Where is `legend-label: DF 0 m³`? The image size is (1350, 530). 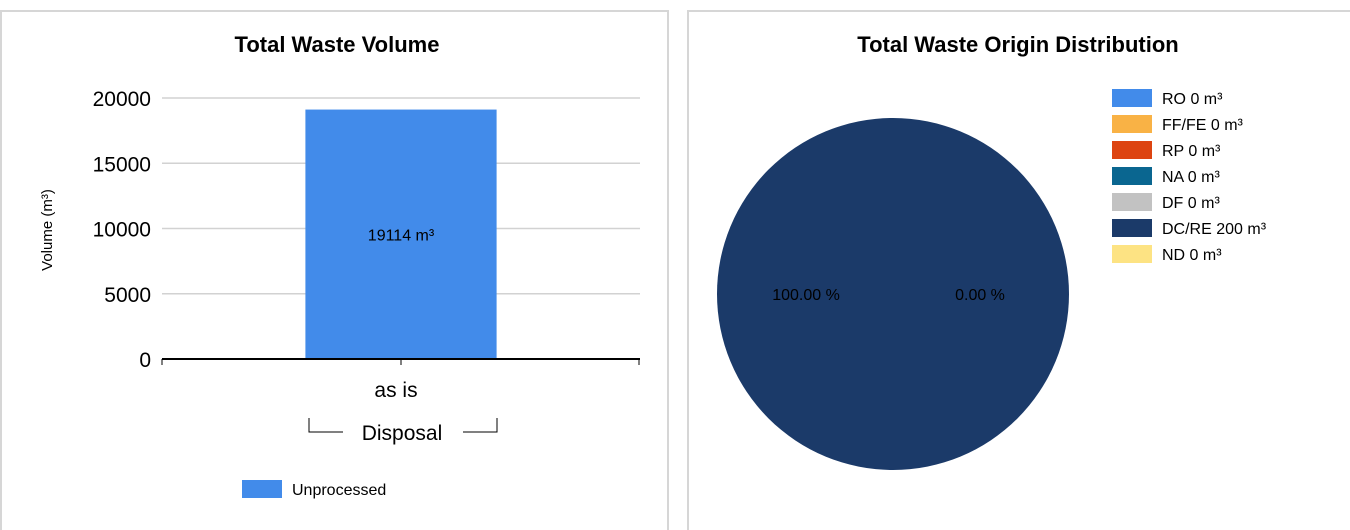 legend-label: DF 0 m³ is located at coordinates (1191, 203).